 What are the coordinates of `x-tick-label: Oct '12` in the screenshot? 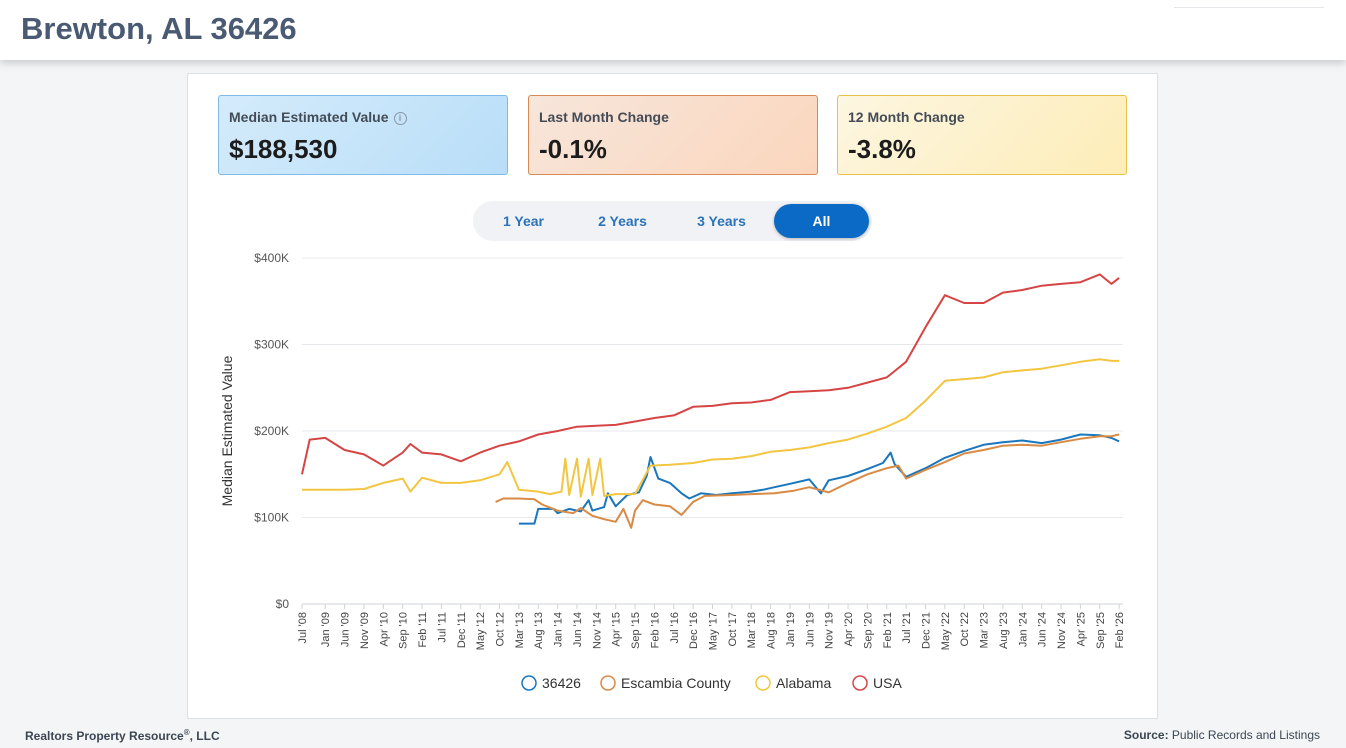 It's located at (501, 629).